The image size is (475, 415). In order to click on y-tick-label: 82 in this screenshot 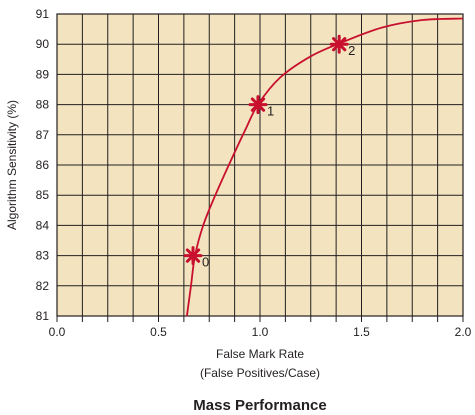, I will do `click(43, 286)`.